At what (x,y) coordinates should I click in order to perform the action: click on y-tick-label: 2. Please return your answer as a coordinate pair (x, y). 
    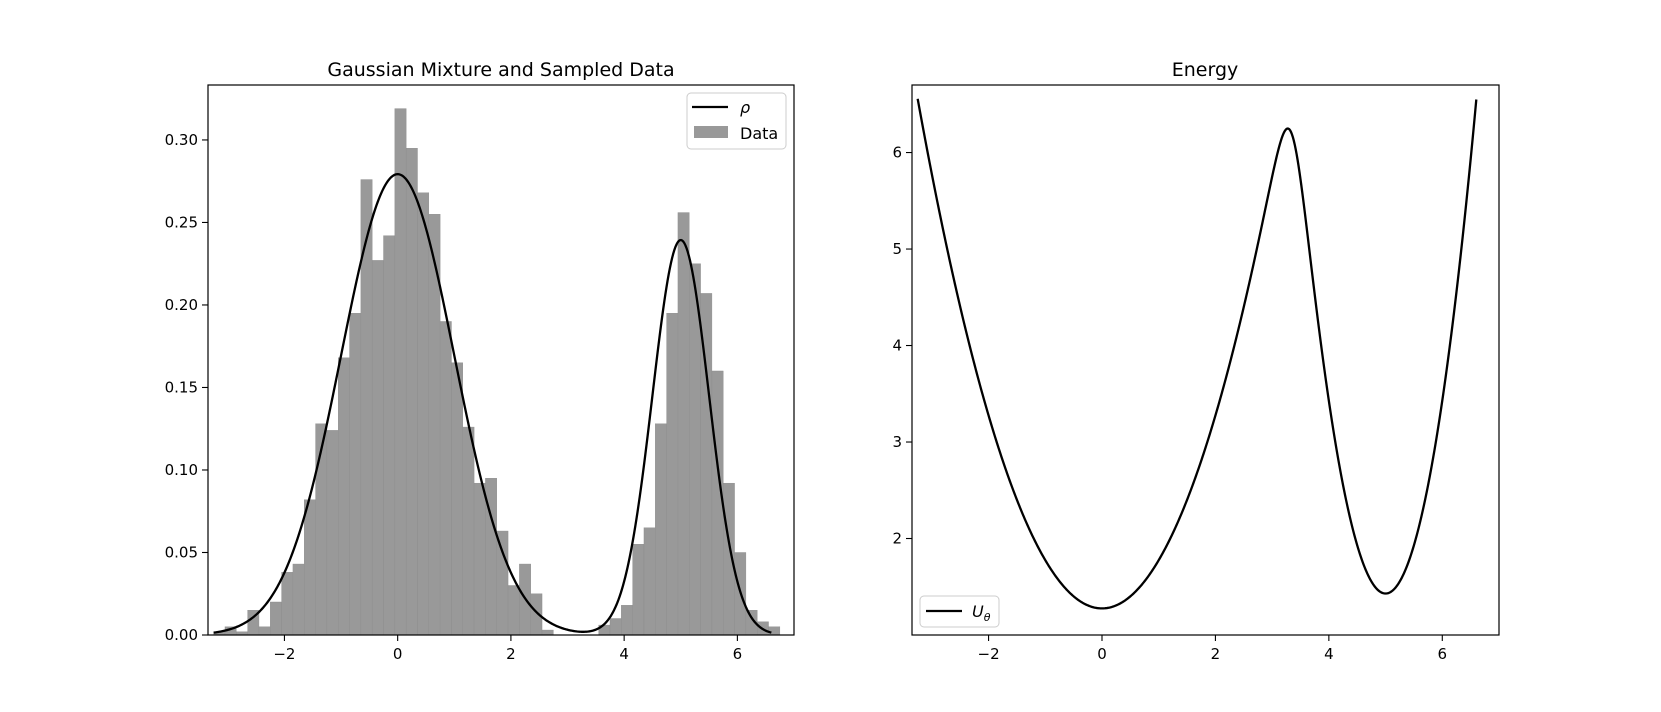
    Looking at the image, I should click on (897, 539).